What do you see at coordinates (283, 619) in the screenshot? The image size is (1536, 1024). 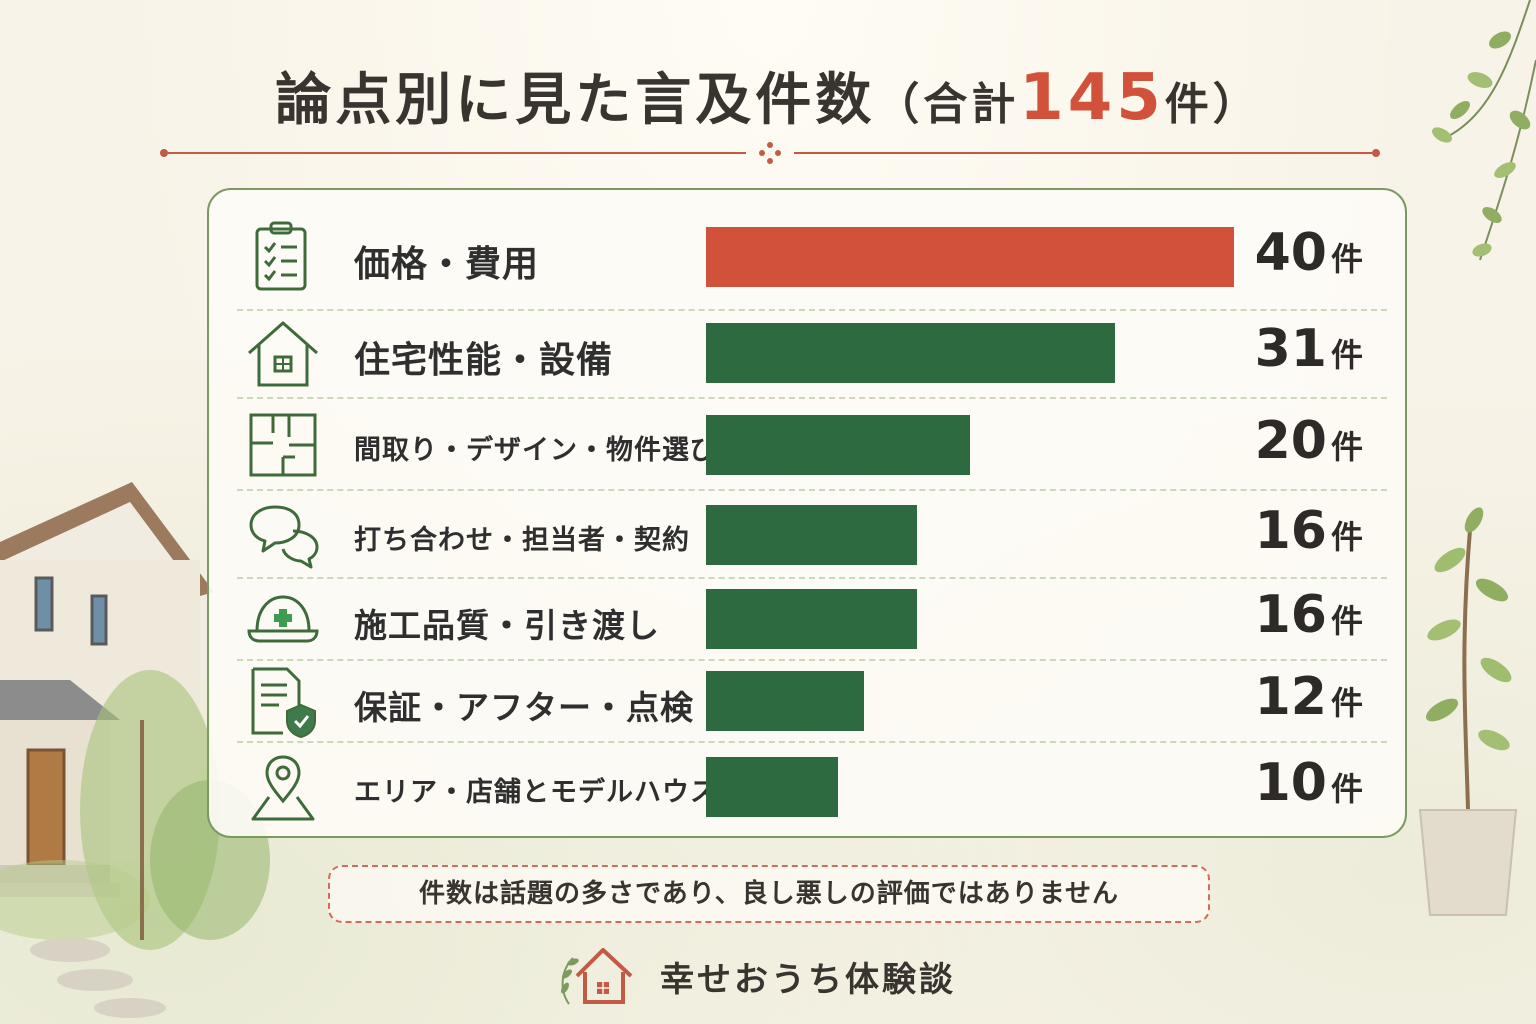 I see `hard-hat-icon` at bounding box center [283, 619].